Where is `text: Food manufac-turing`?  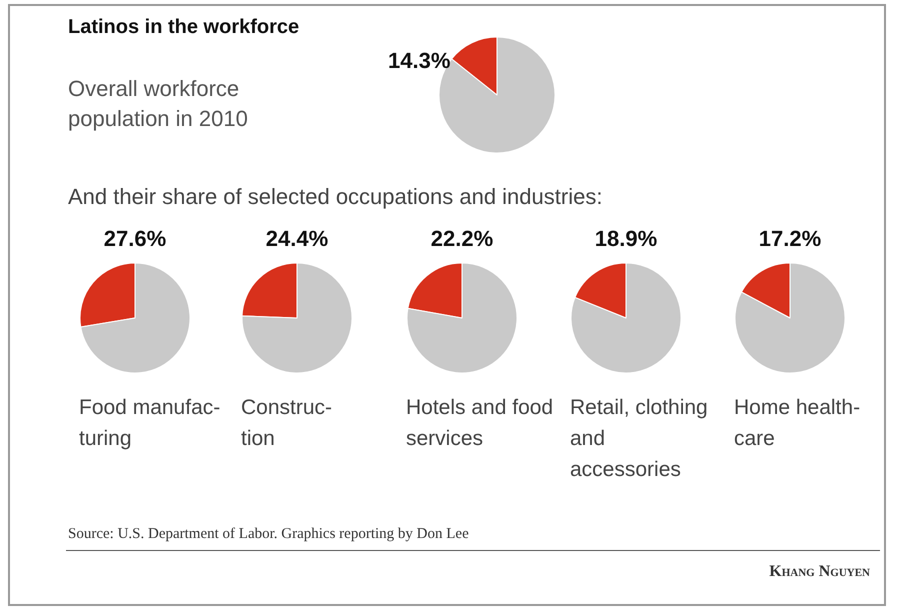 text: Food manufac-turing is located at coordinates (150, 423).